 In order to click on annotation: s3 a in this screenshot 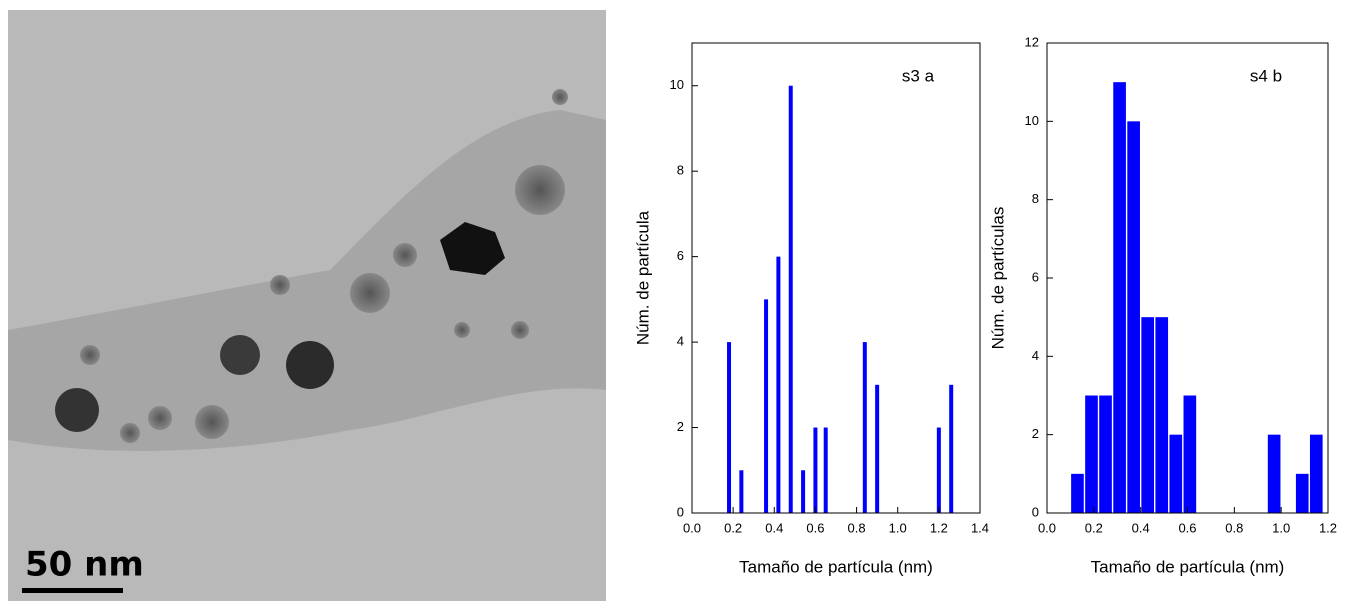, I will do `click(918, 75)`.